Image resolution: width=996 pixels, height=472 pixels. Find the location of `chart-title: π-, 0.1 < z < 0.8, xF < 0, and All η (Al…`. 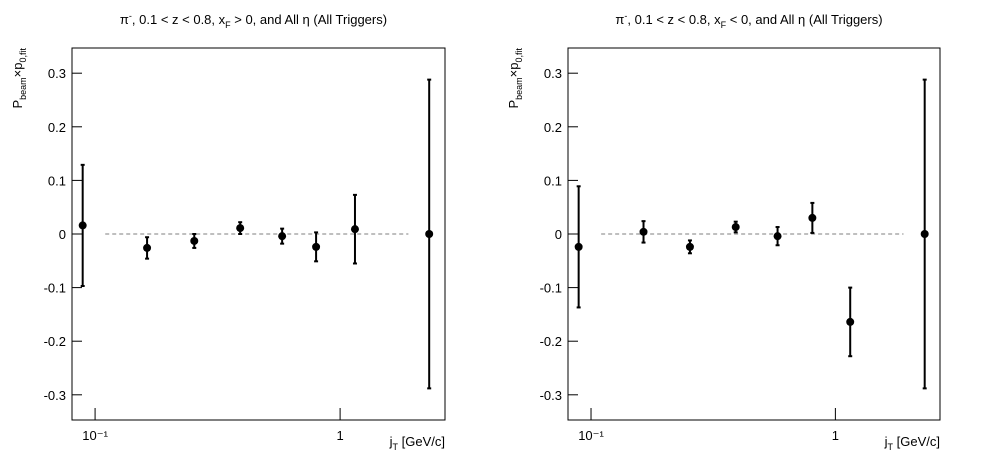

chart-title: π-, 0.1 < z < 0.8, xF < 0, and All η (Al… is located at coordinates (748, 20).